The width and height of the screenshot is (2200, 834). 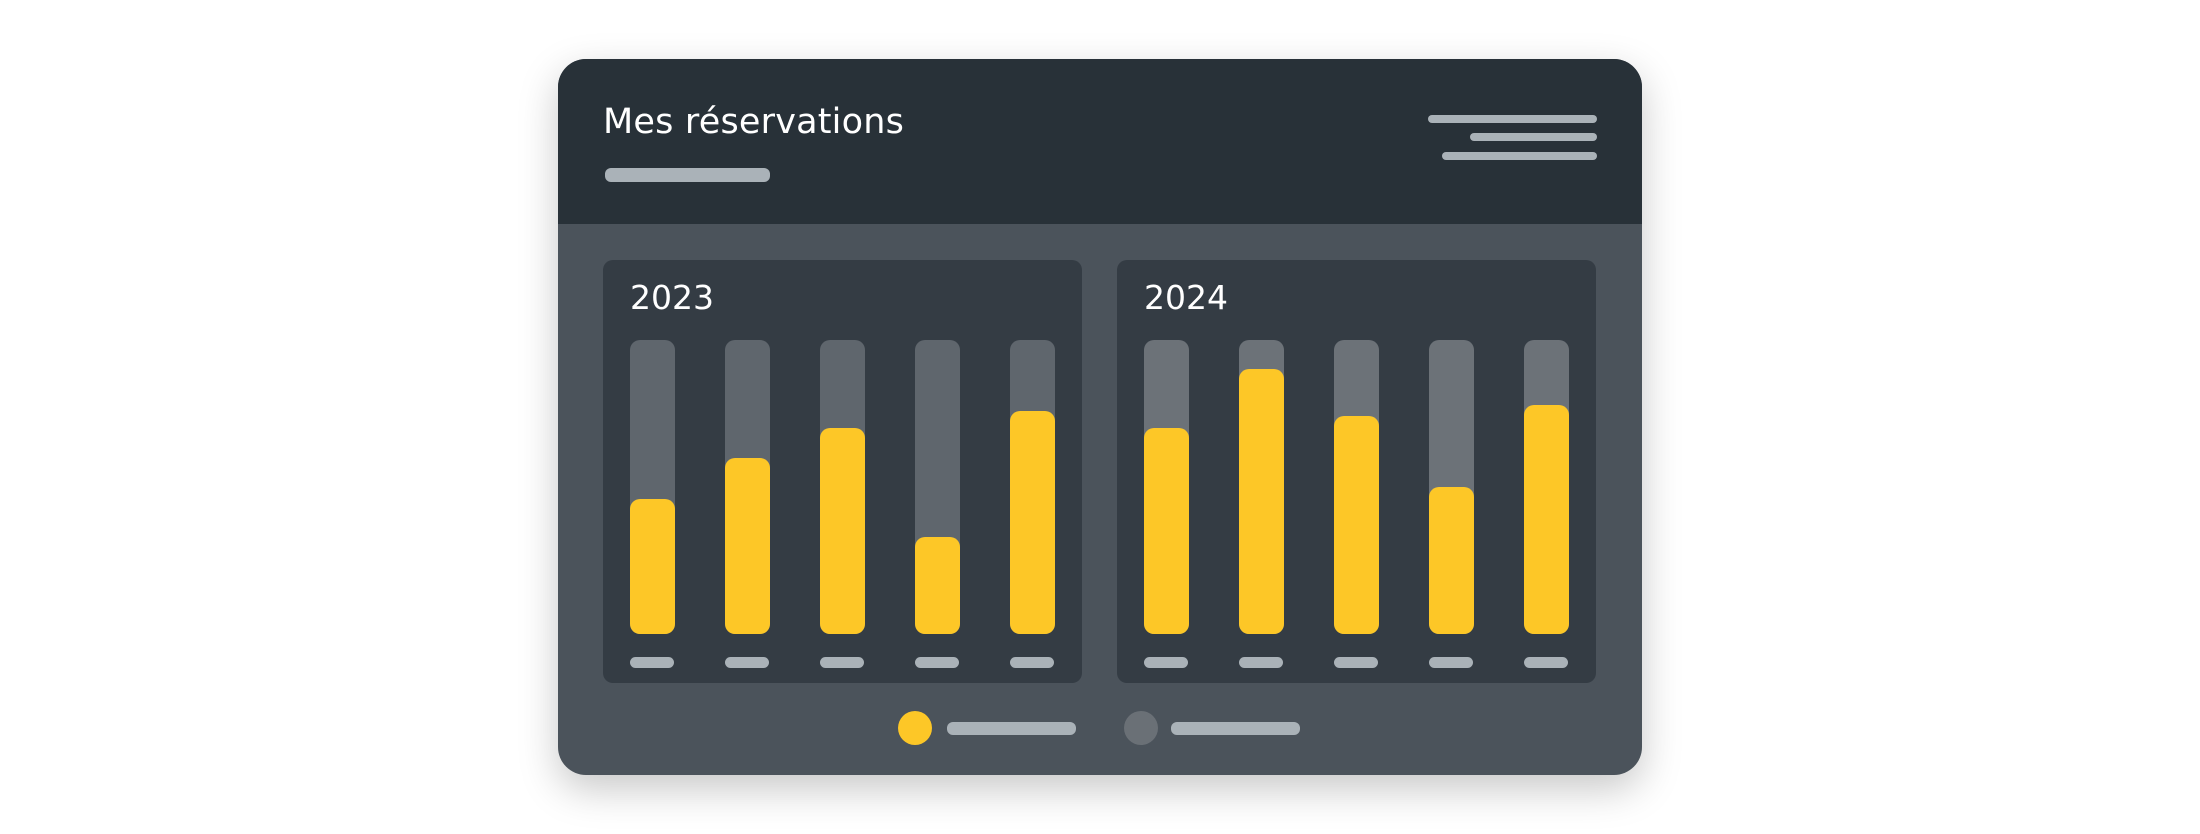 What do you see at coordinates (915, 728) in the screenshot?
I see `legend-dot-yellow` at bounding box center [915, 728].